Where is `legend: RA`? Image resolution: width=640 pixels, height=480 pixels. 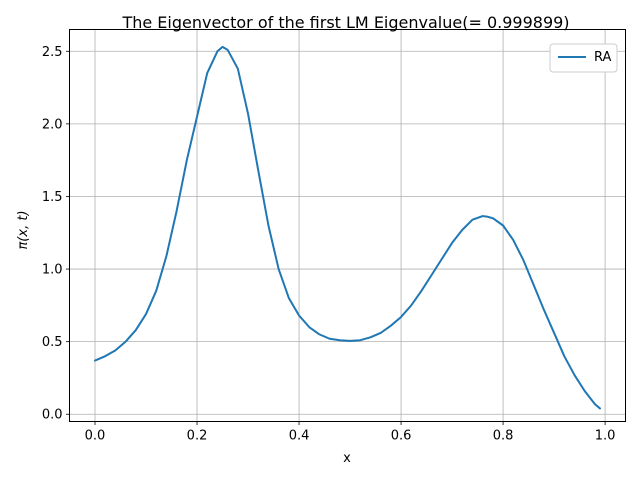
legend: RA is located at coordinates (583, 58).